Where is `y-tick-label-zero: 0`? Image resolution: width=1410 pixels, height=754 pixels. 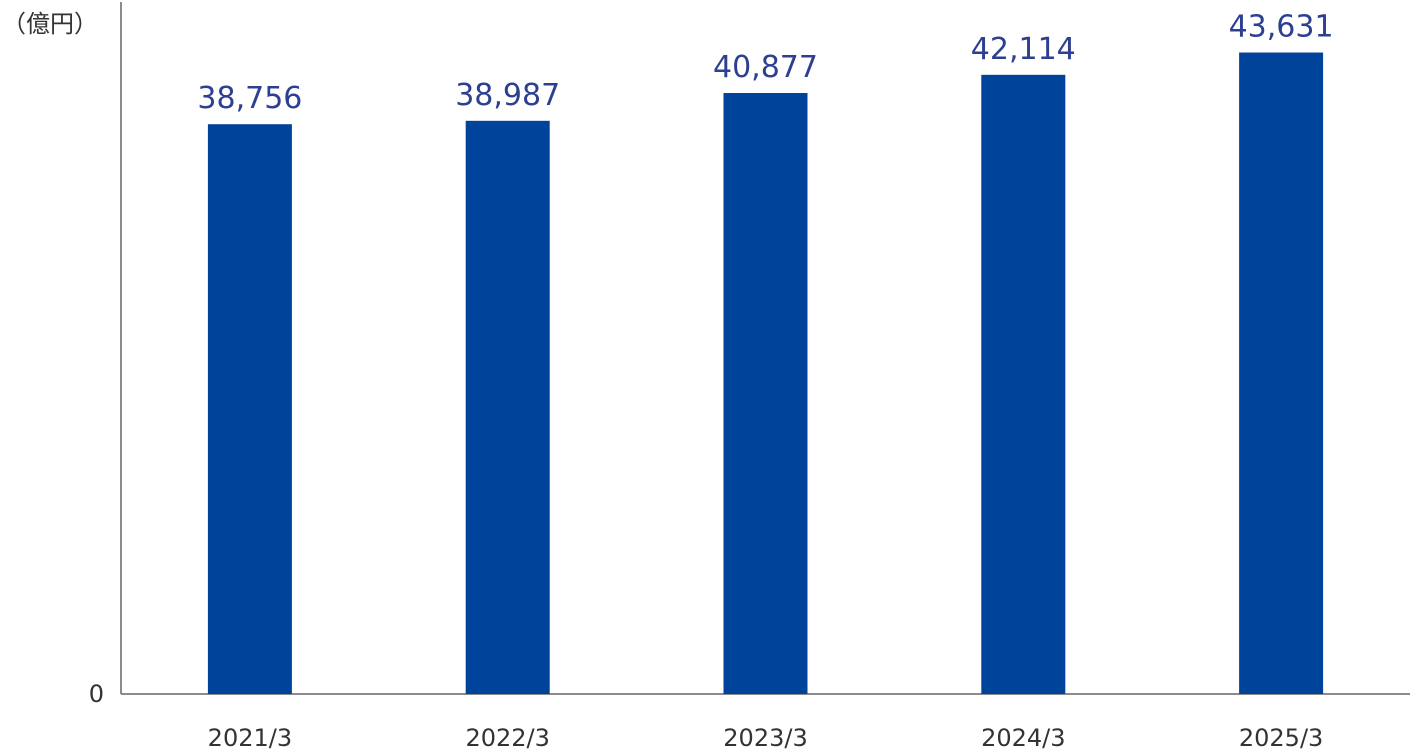 y-tick-label-zero: 0 is located at coordinates (96, 694).